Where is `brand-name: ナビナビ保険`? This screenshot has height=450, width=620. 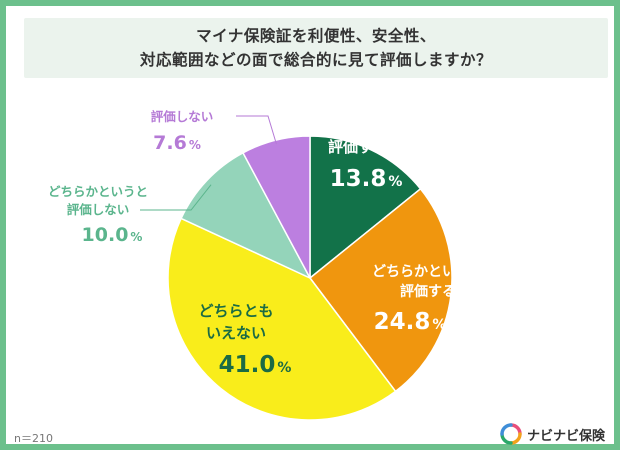 brand-name: ナビナビ保険 is located at coordinates (566, 436).